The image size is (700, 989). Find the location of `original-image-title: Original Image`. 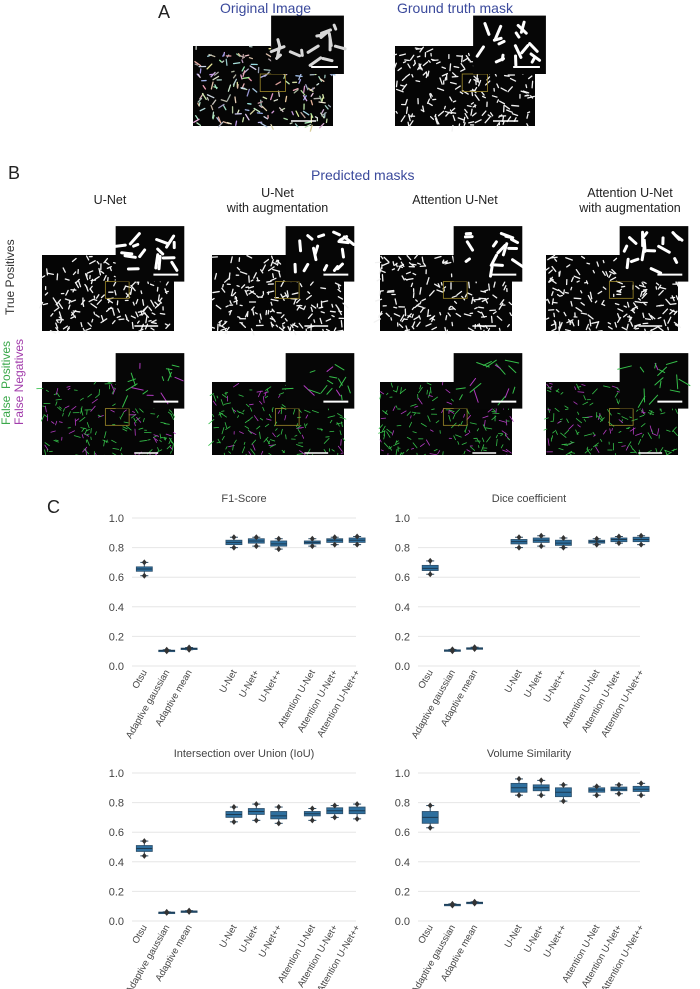

original-image-title: Original Image is located at coordinates (266, 8).